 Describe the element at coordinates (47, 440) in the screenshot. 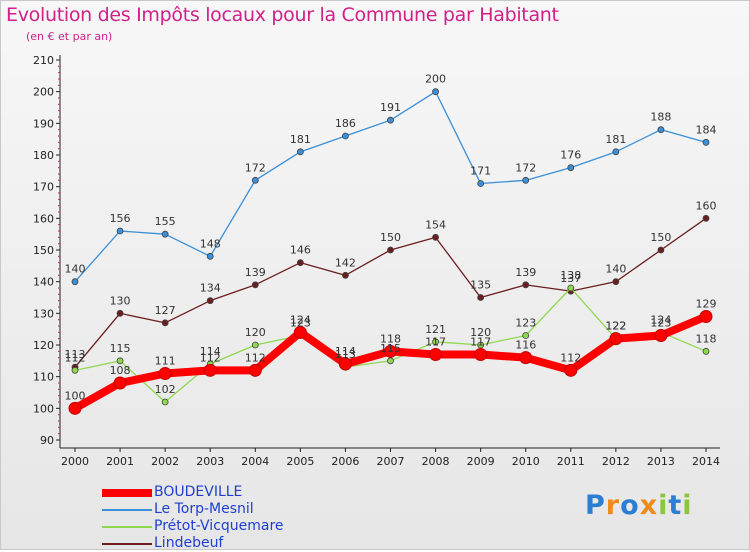

I see `y-tick-label: 90` at that location.